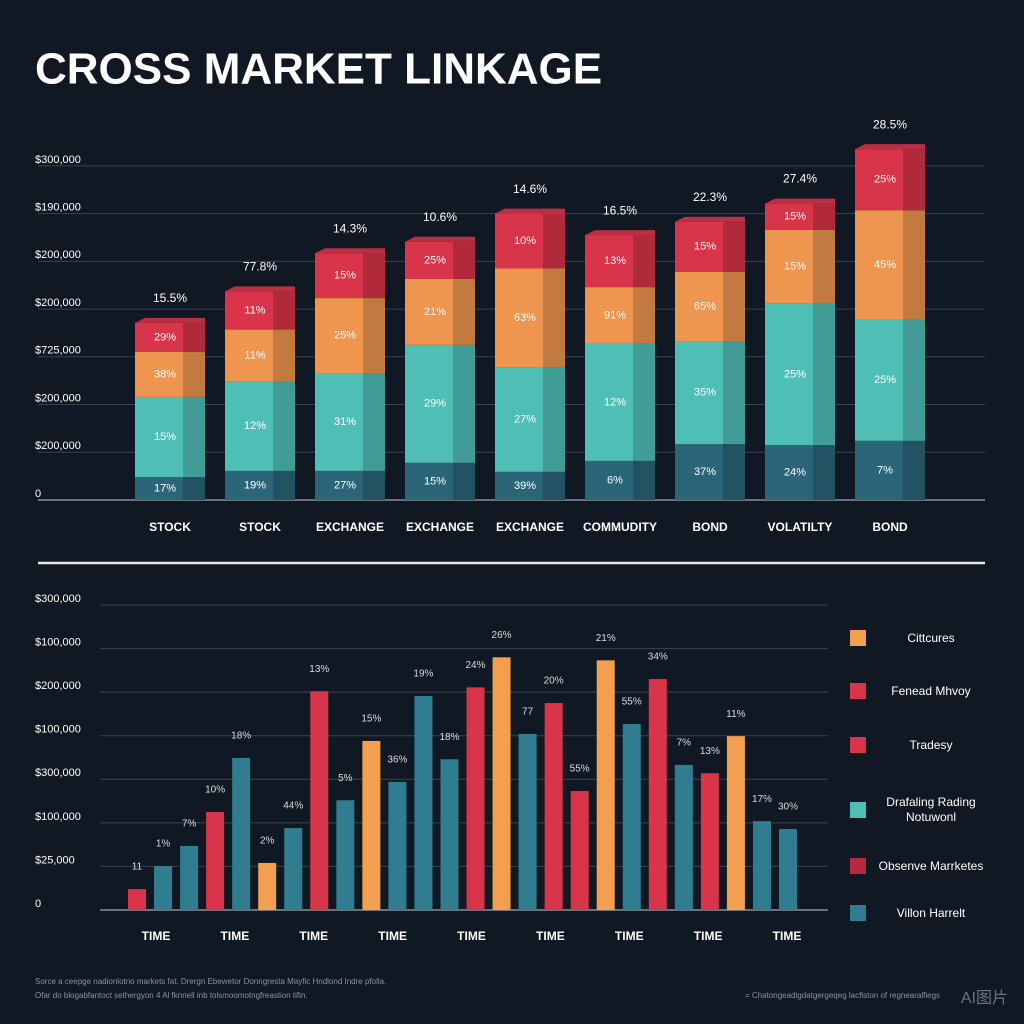 The image size is (1024, 1024). I want to click on segment-label: 17%, so click(165, 488).